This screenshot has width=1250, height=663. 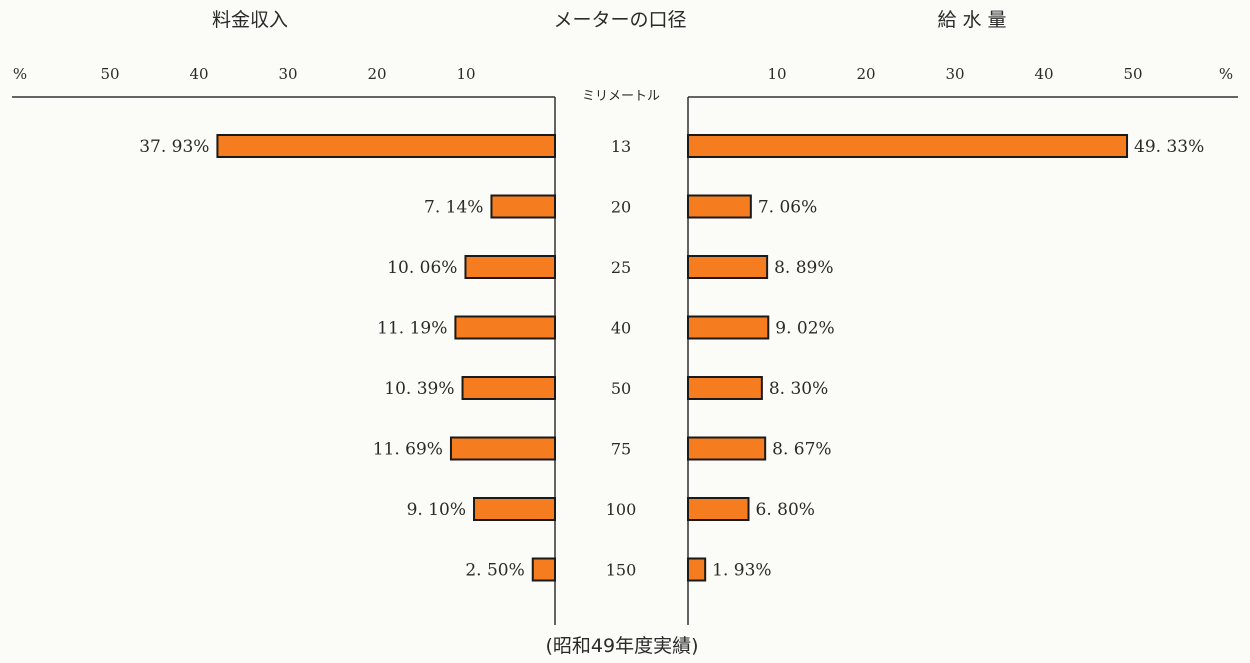 I want to click on right-value-label-150: 1. 93%, so click(x=741, y=571).